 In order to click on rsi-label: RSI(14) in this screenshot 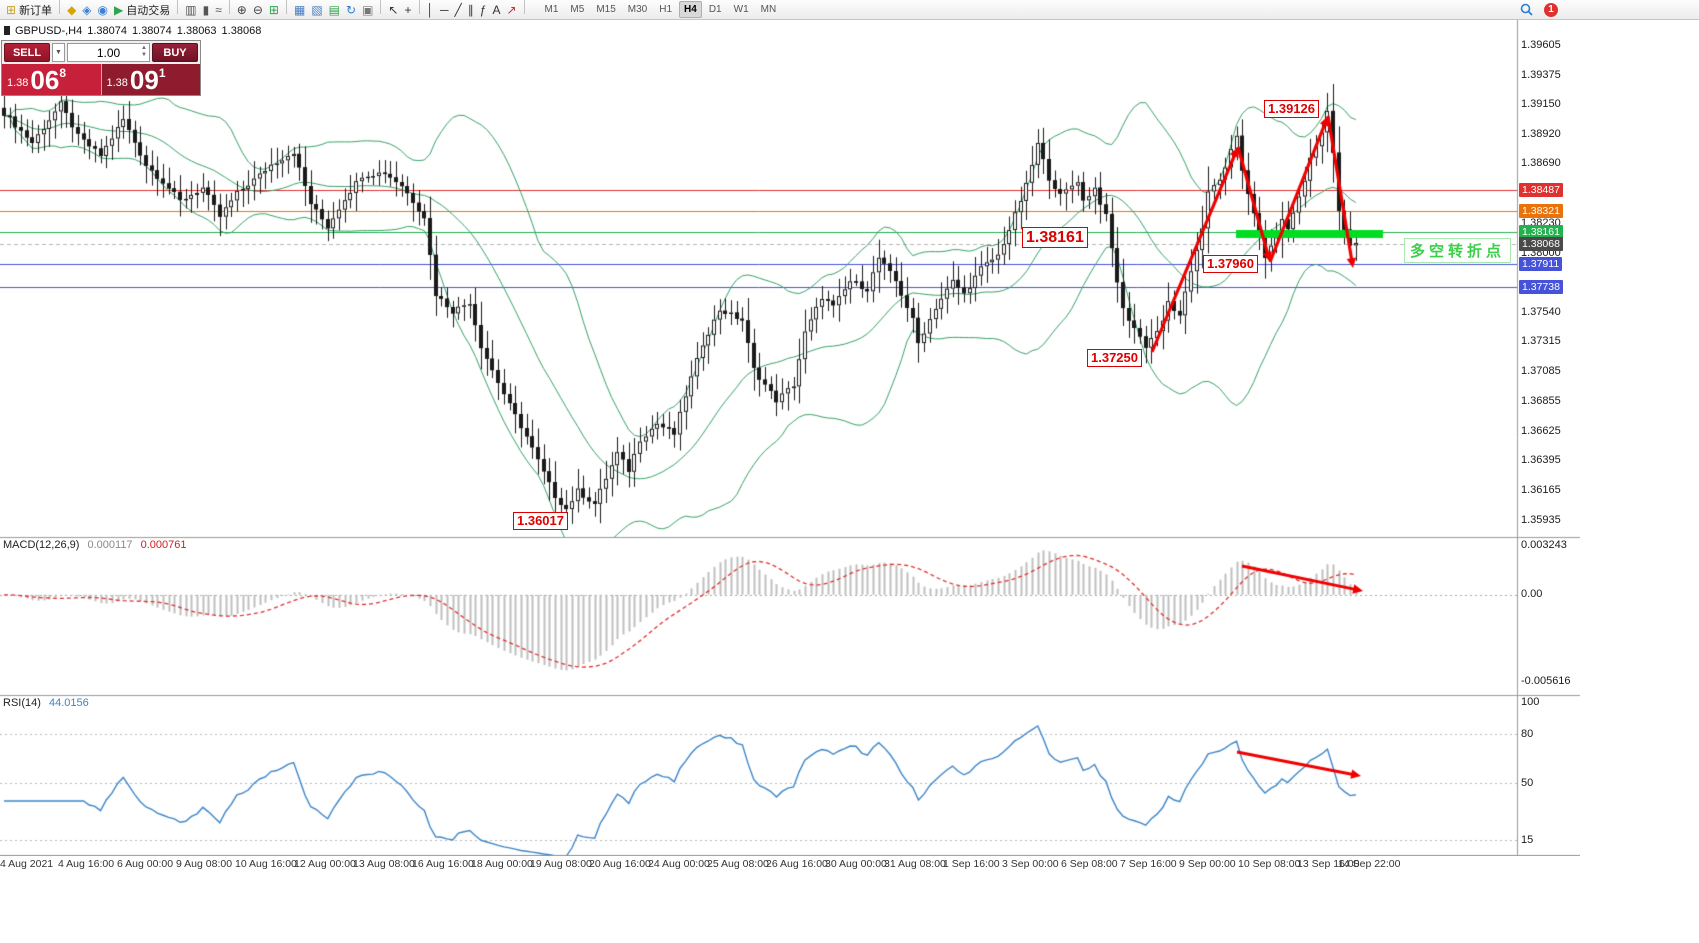, I will do `click(22, 703)`.